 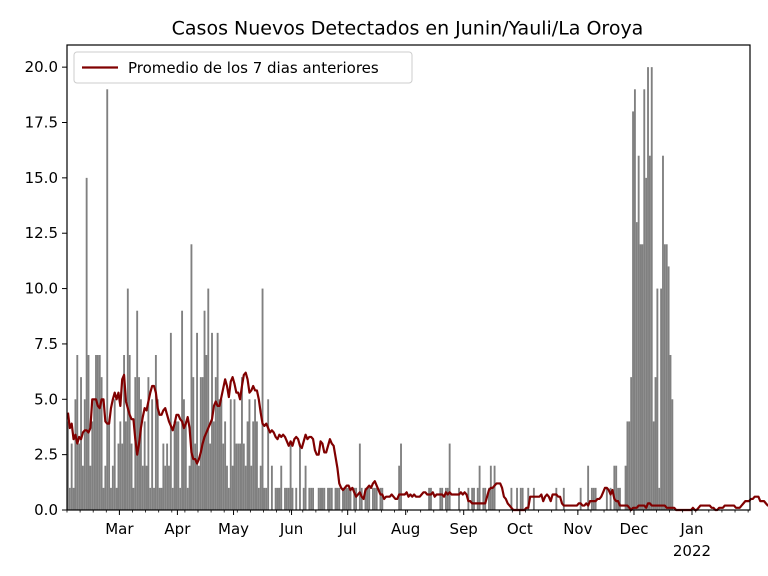 I want to click on y-axis: 0.0 2.5 5.0 7.5 10.0 12.5 15.0 17.5 20.0, so click(x=46, y=288).